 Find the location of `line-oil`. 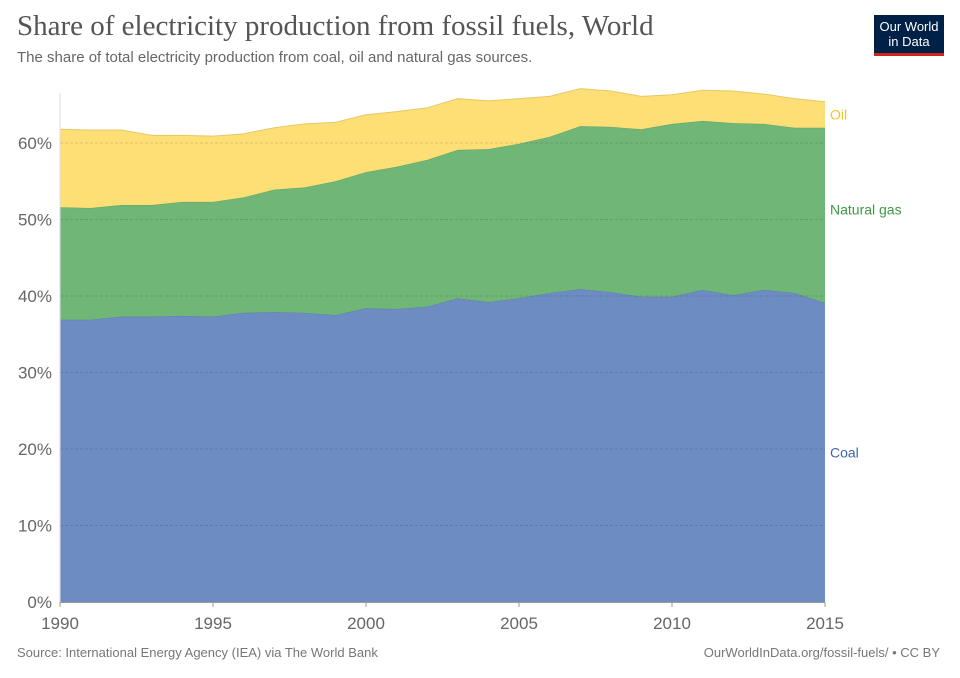

line-oil is located at coordinates (442, 112).